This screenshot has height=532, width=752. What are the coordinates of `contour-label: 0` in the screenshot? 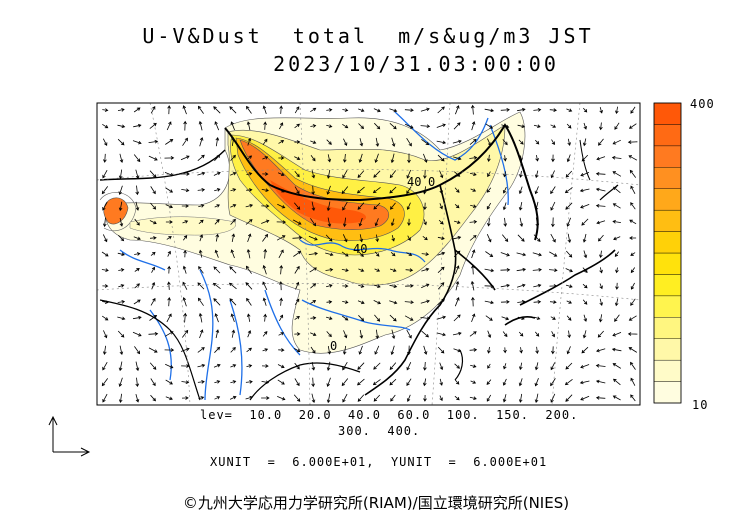 It's located at (333, 346).